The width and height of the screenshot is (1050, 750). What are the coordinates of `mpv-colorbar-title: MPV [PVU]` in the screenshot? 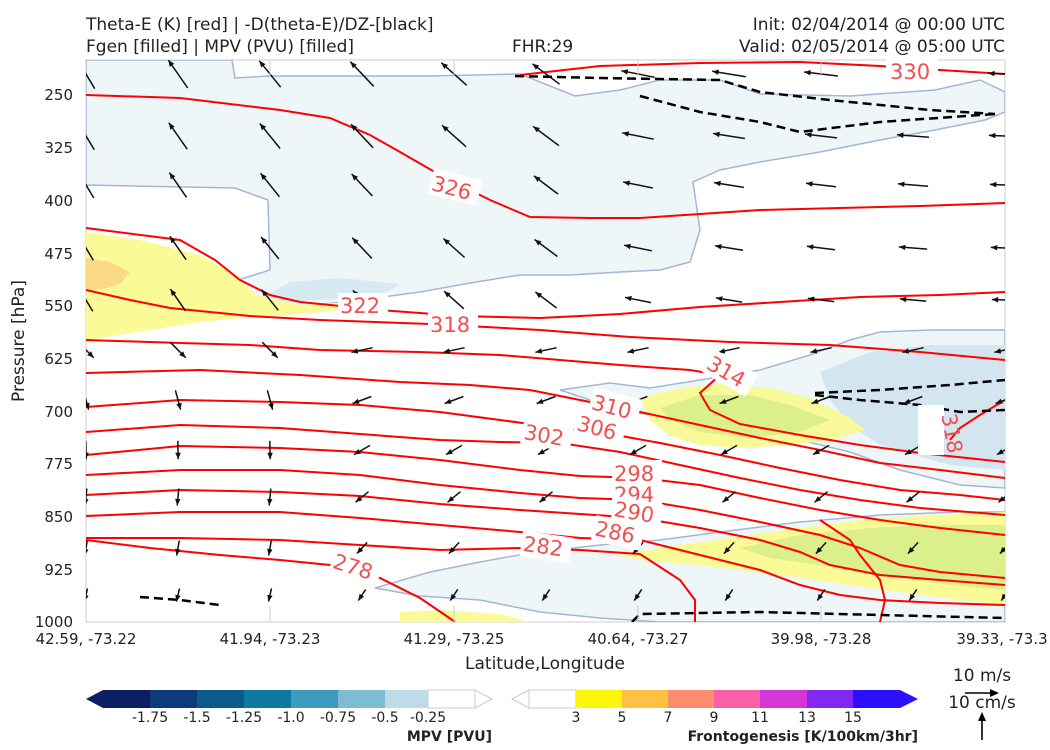 It's located at (449, 737).